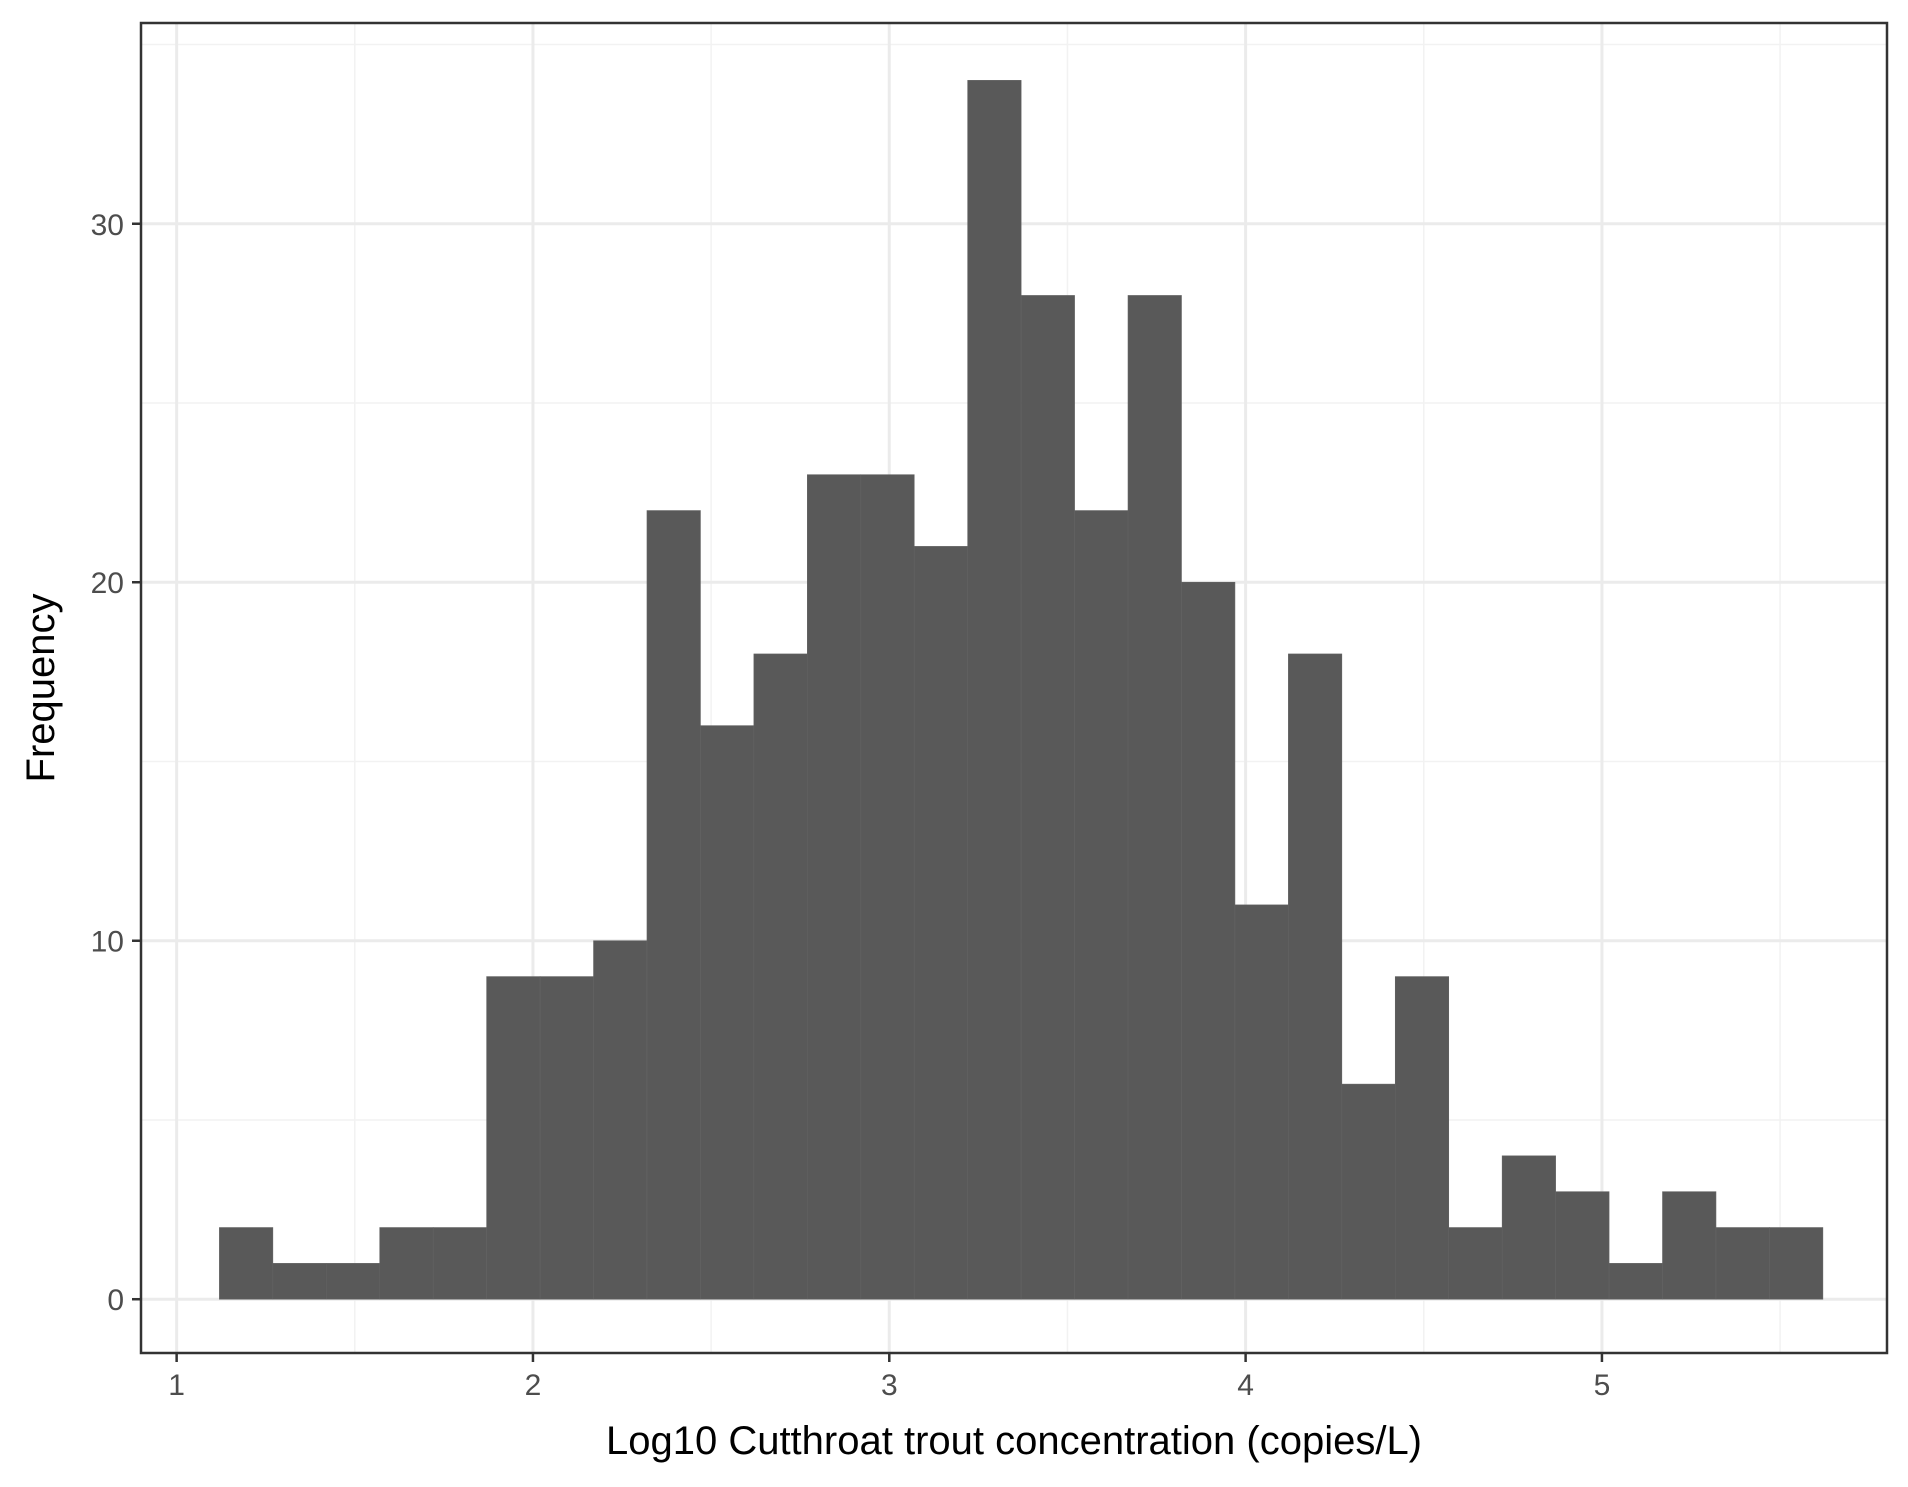  Describe the element at coordinates (1245, 1385) in the screenshot. I see `x-tick-label: 4` at that location.